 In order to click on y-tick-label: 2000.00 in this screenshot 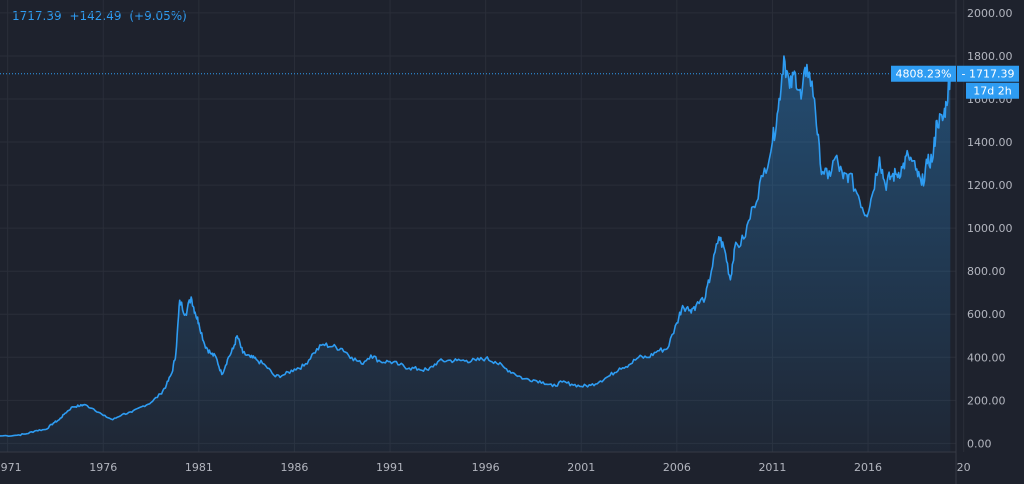, I will do `click(990, 13)`.